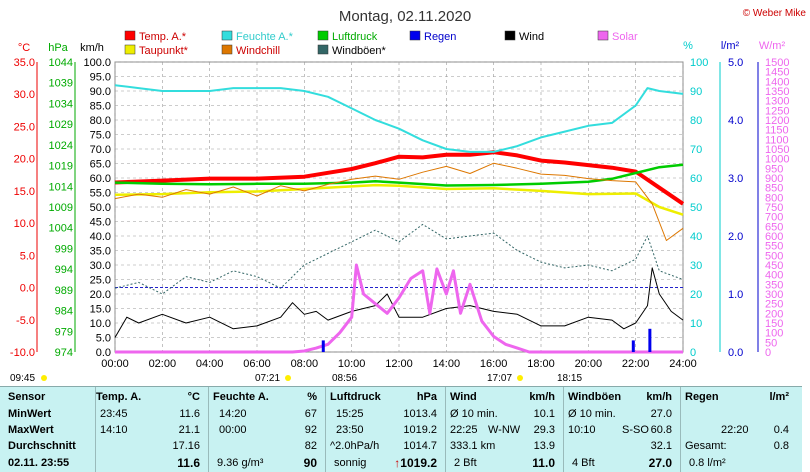 This screenshot has height=472, width=810. Describe the element at coordinates (61, 167) in the screenshot. I see `pressure-axis-tick-label: 1019` at that location.